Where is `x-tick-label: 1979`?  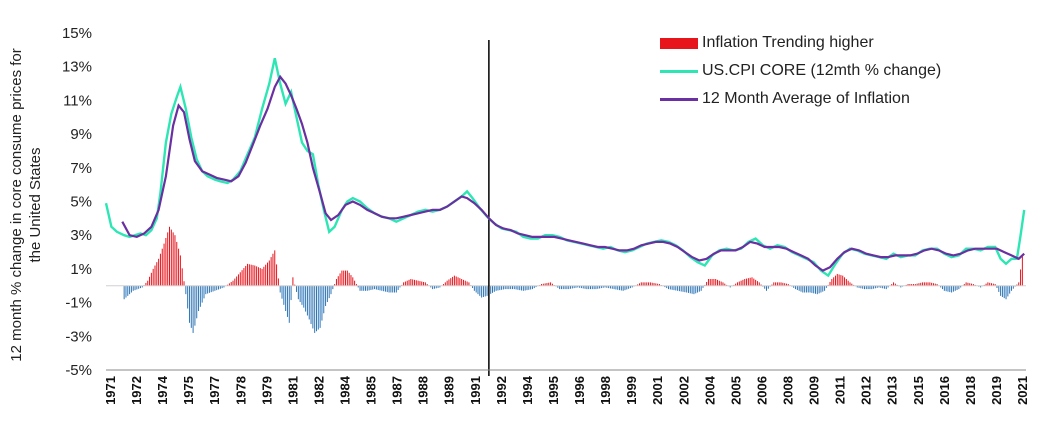
x-tick-label: 1979 is located at coordinates (266, 390).